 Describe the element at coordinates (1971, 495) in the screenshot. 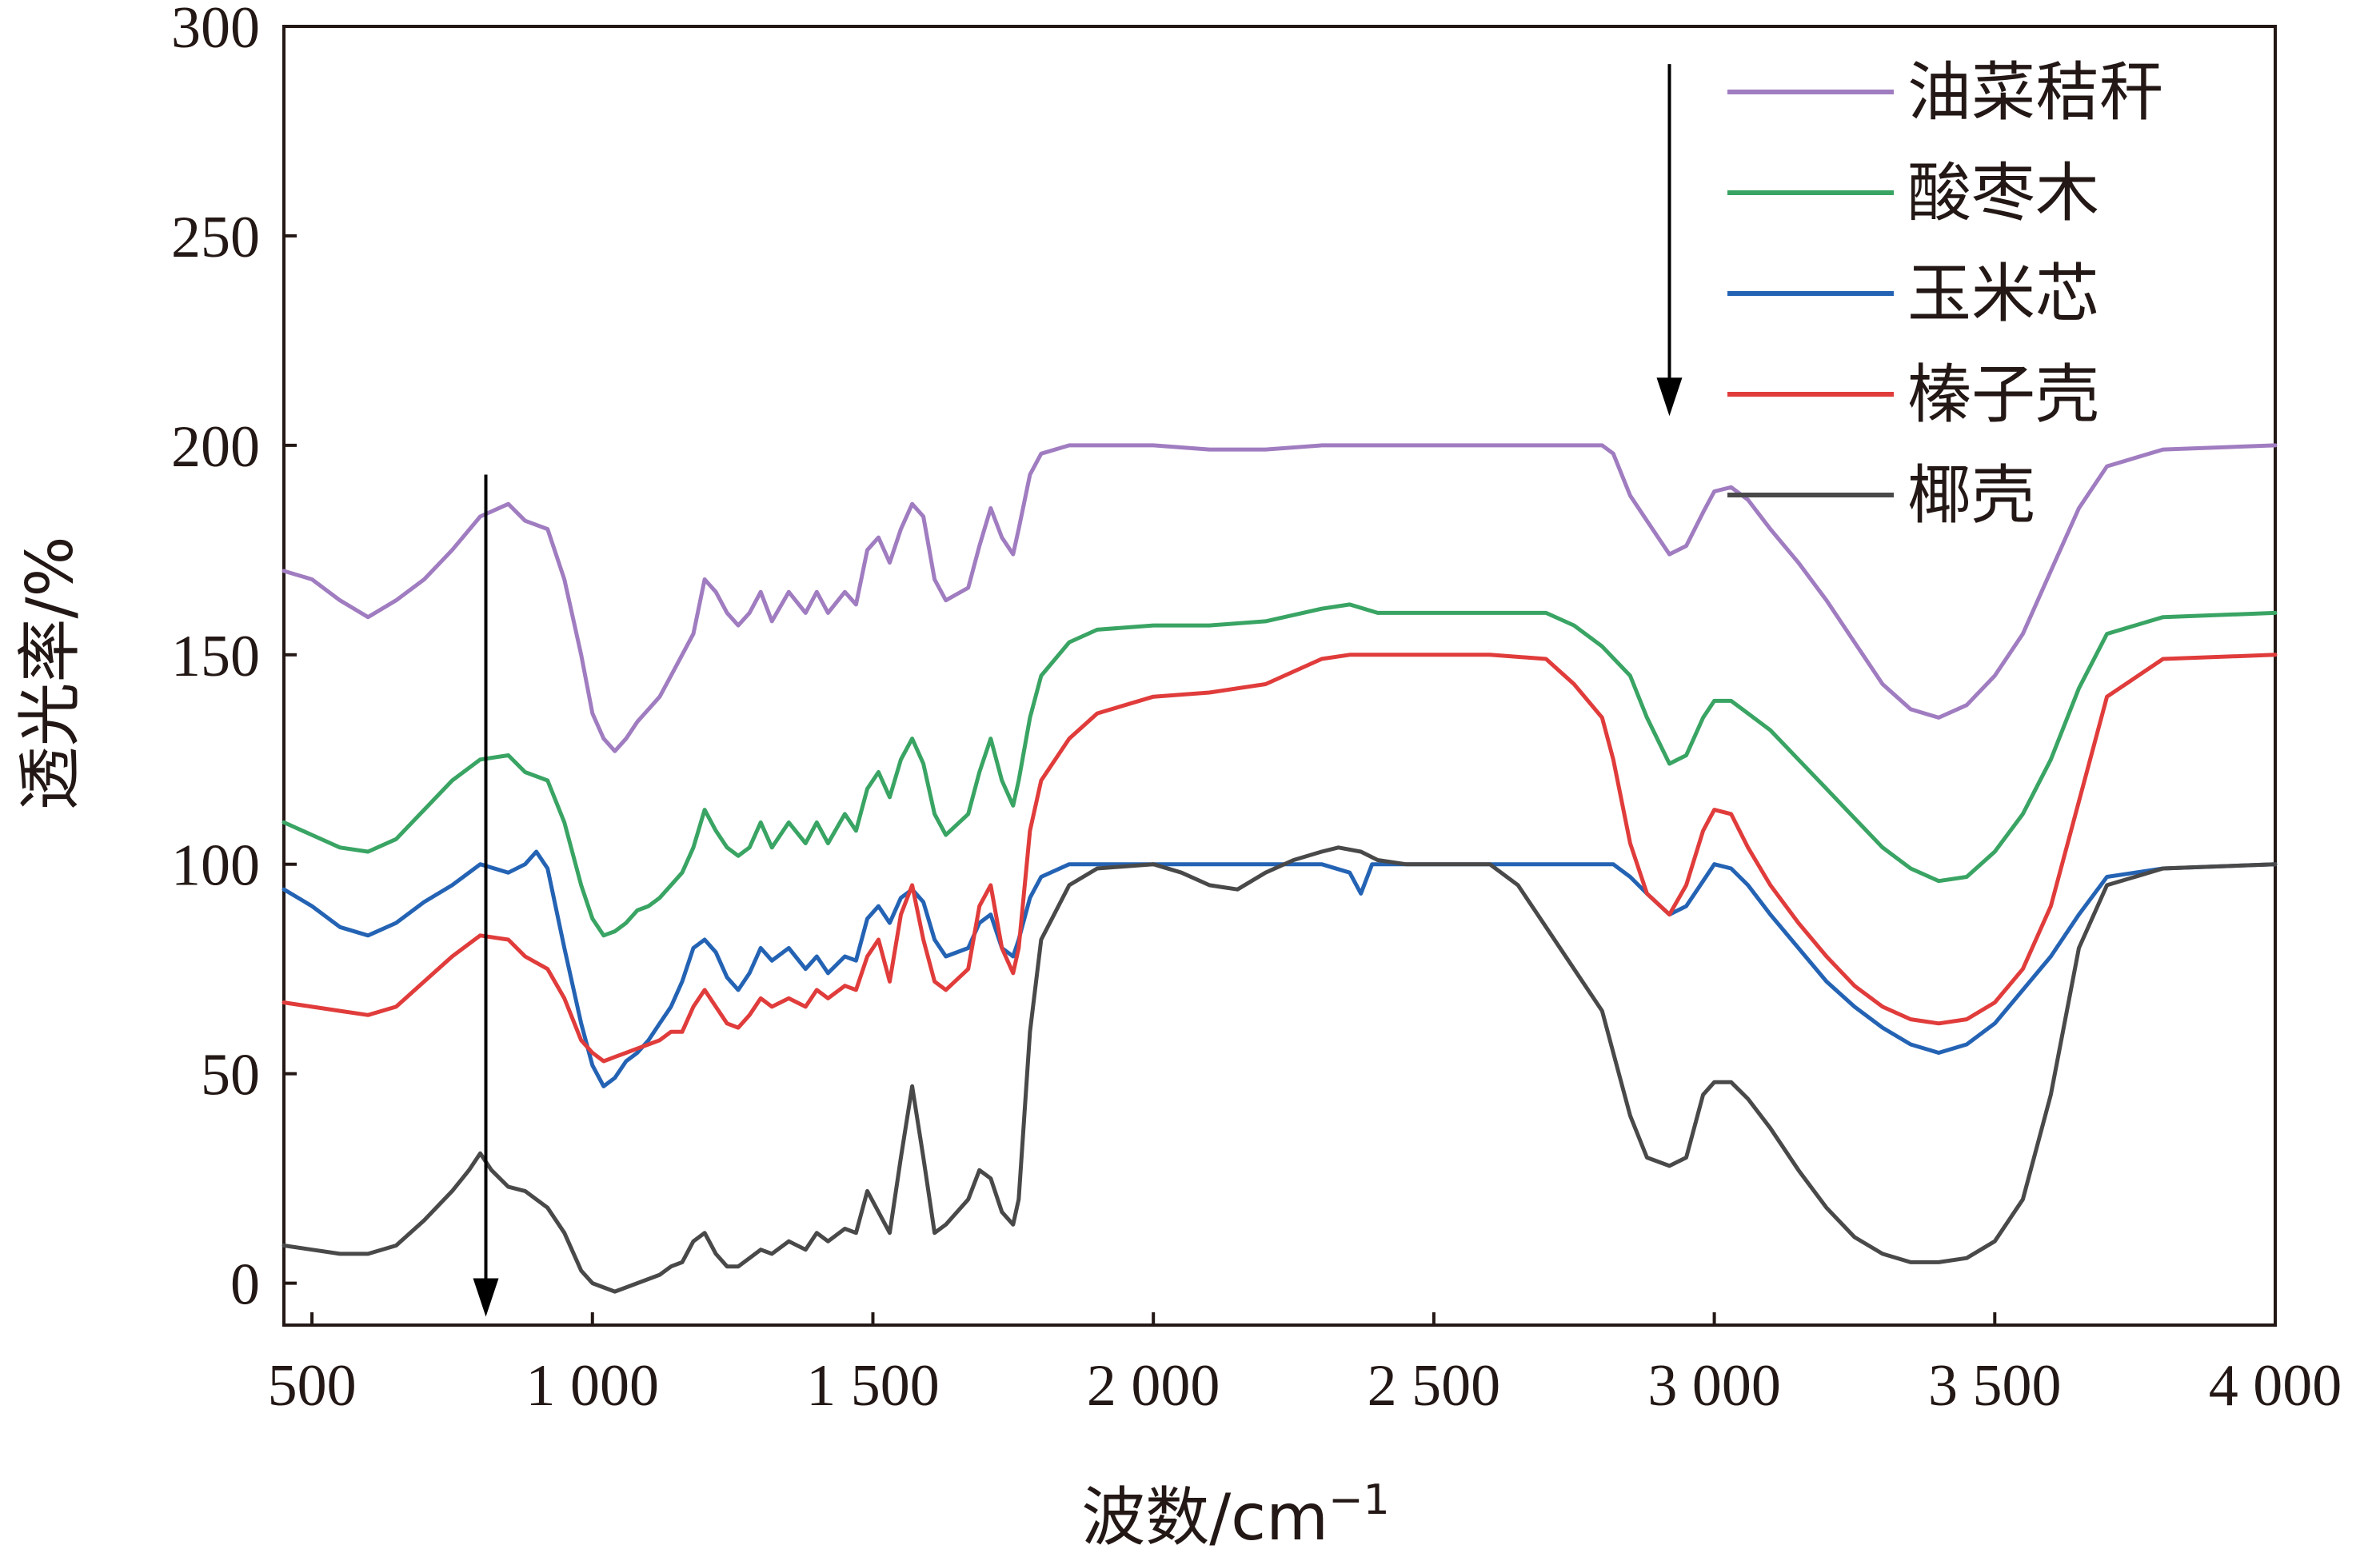

I see `legend-label-4: 椰壳` at that location.